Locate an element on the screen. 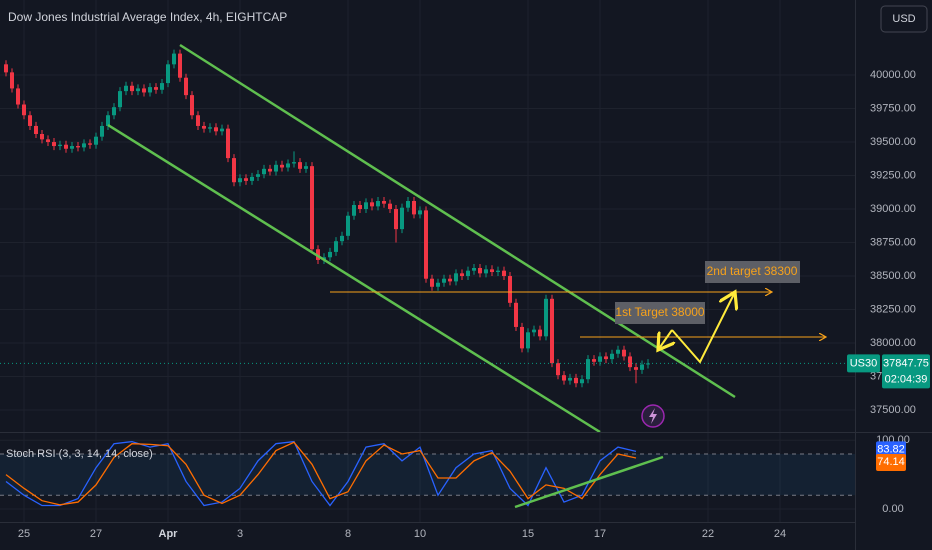 The height and width of the screenshot is (550, 932). y-tick-label: 39500.00 is located at coordinates (893, 142).